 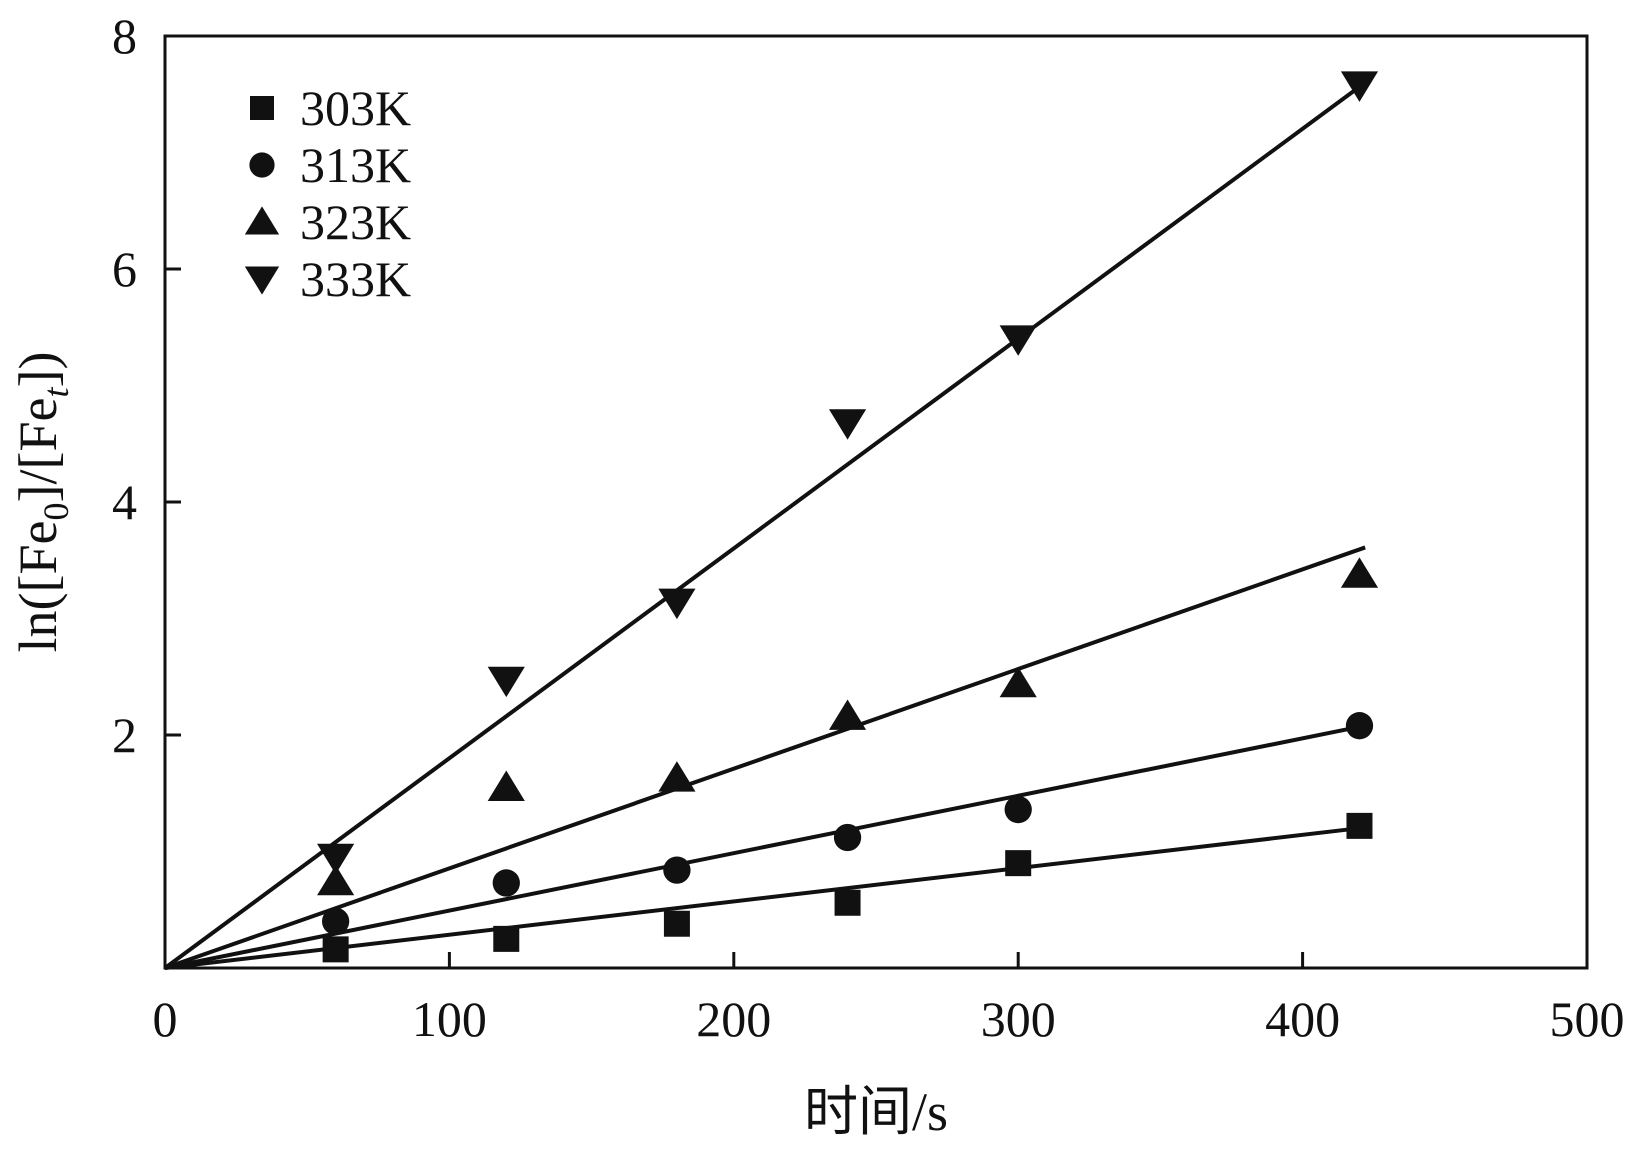 I want to click on y-axis-title-suffix: ]), so click(x=38, y=370).